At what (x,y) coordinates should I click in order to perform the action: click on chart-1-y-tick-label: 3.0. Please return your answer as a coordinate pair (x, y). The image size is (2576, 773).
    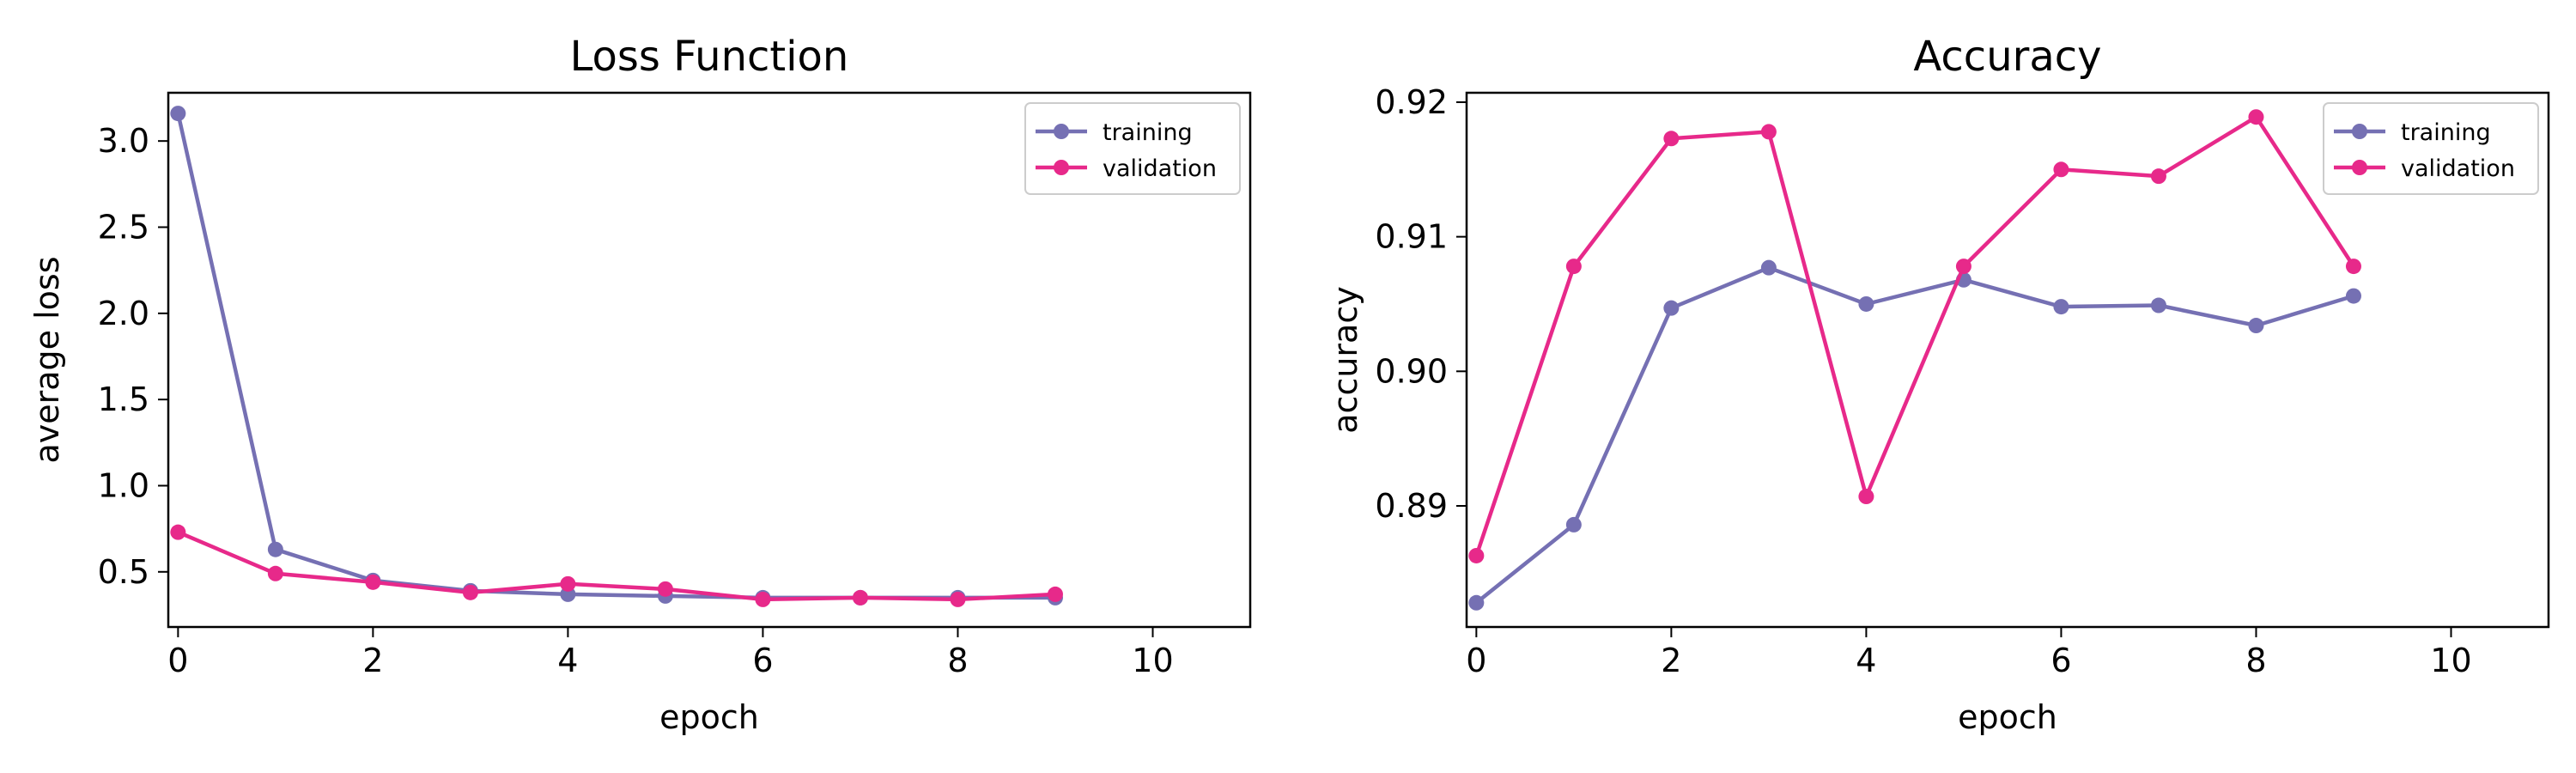
    Looking at the image, I should click on (123, 141).